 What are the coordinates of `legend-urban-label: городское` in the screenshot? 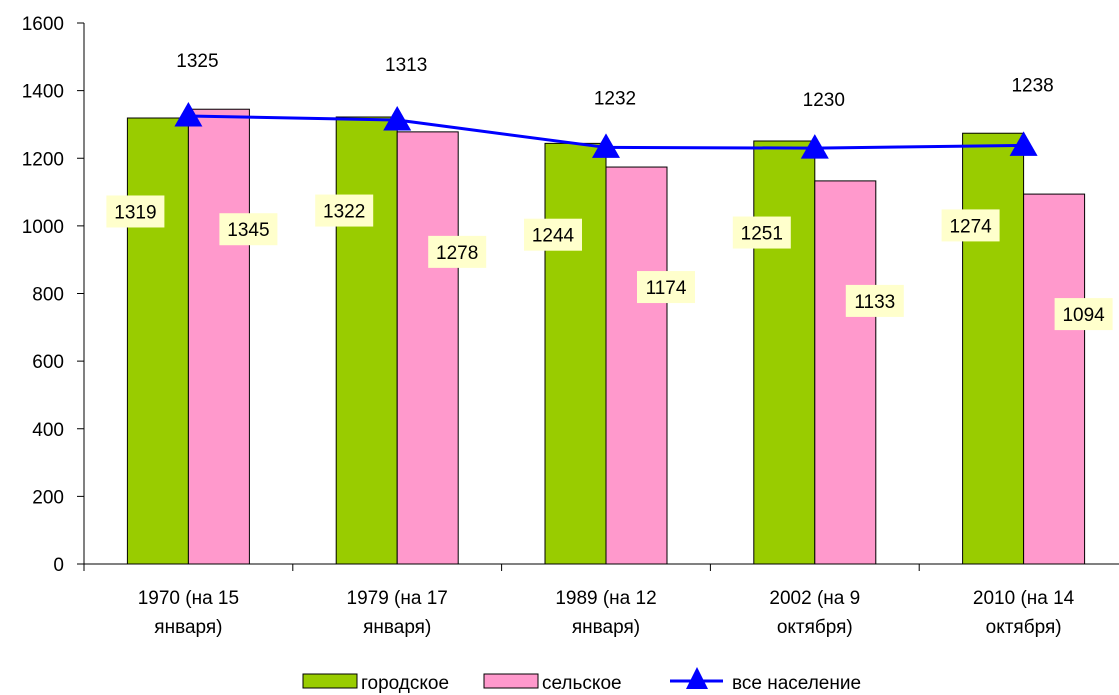 It's located at (405, 683).